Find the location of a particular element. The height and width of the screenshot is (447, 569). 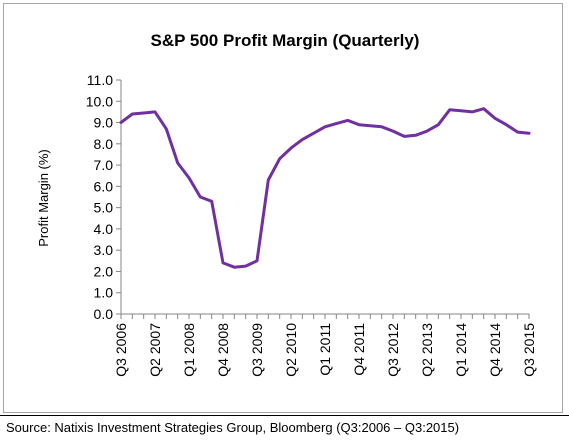

x-tick-label: Q1 2014 is located at coordinates (461, 350).